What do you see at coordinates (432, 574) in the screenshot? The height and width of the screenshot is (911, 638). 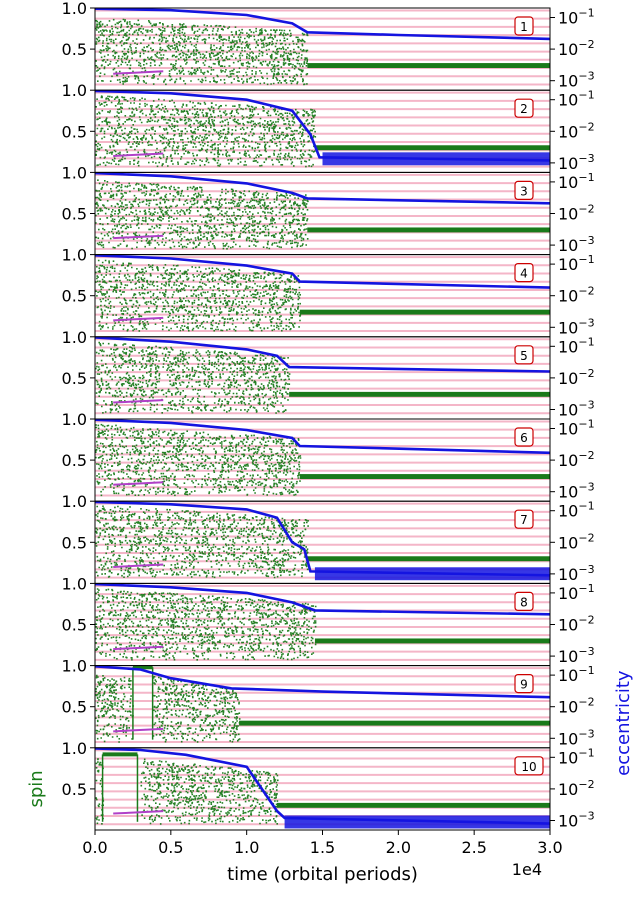 I see `eccentricity-oscillation-band` at bounding box center [432, 574].